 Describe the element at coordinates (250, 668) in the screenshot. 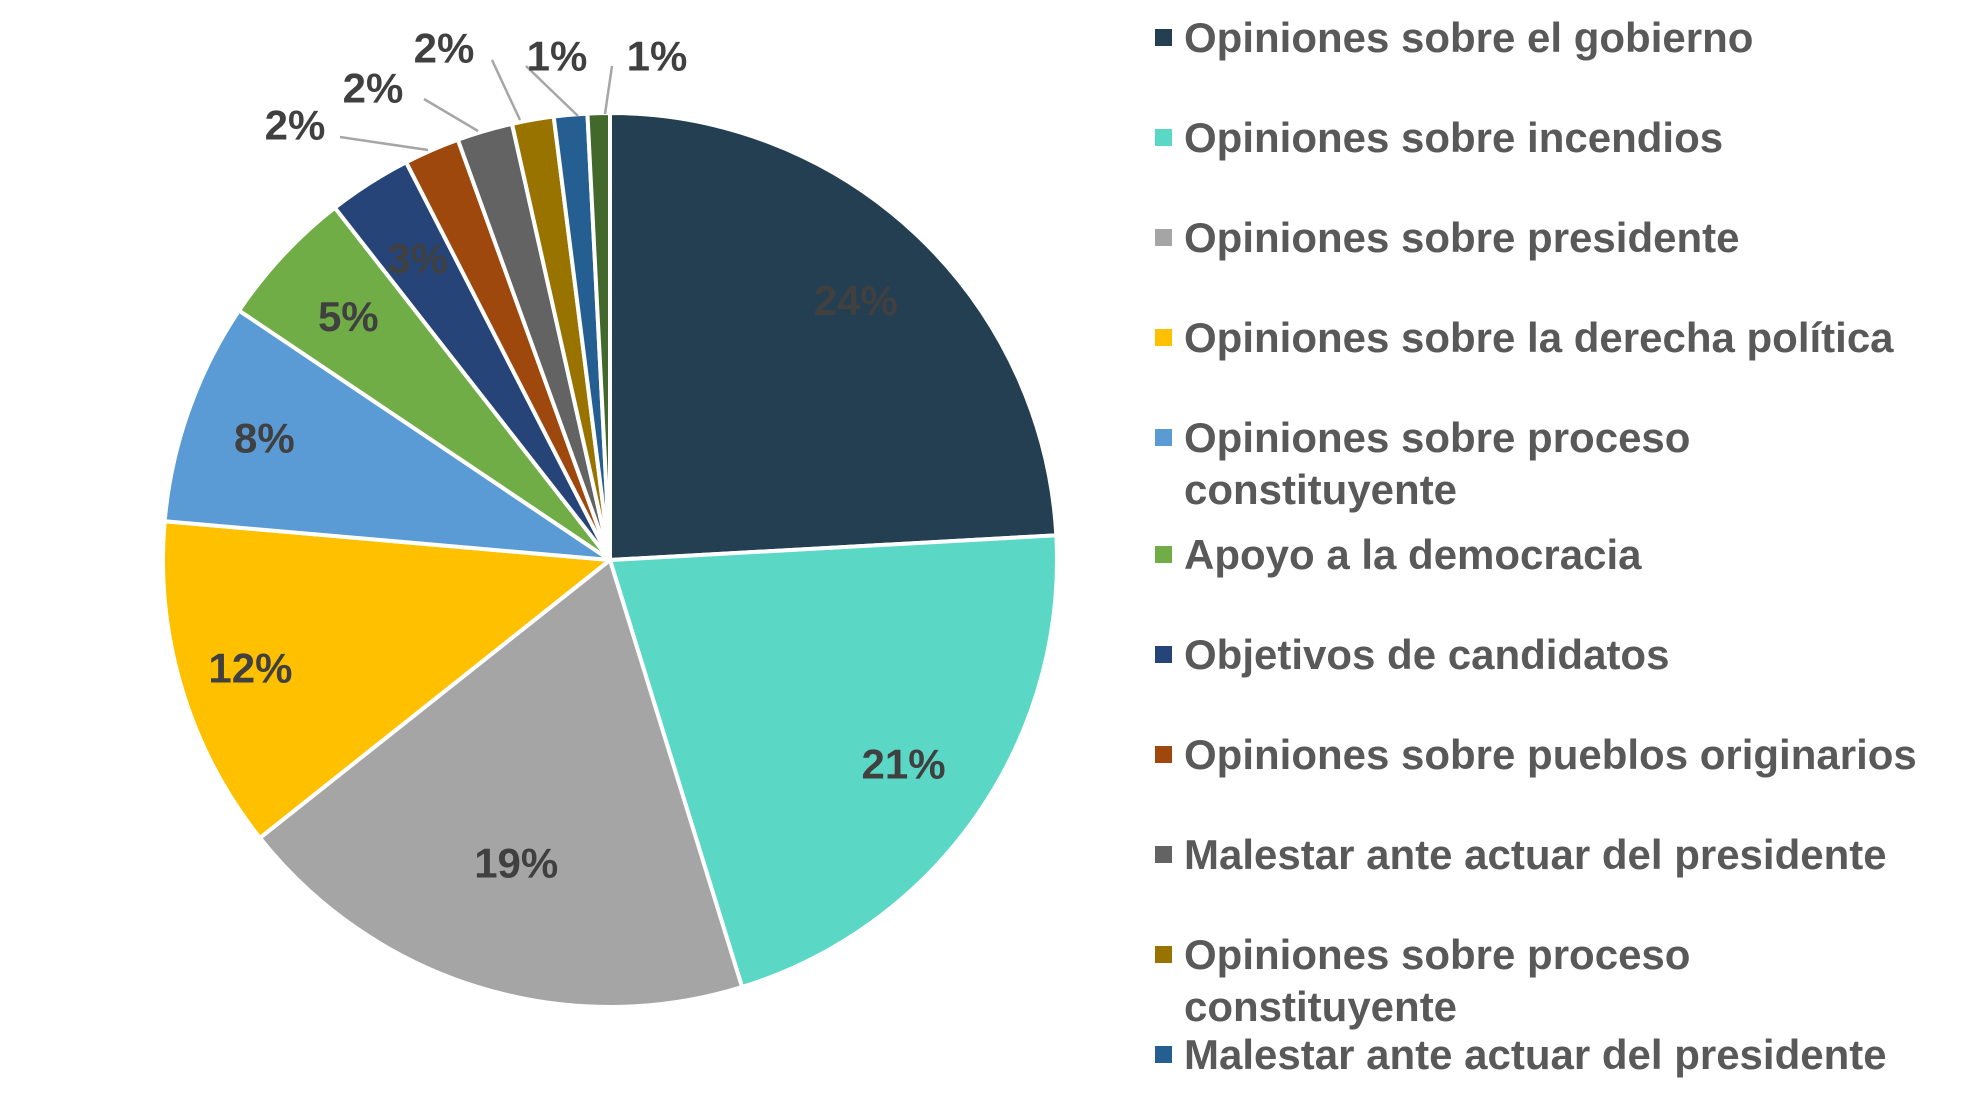

I see `data-label-4: 12%` at that location.